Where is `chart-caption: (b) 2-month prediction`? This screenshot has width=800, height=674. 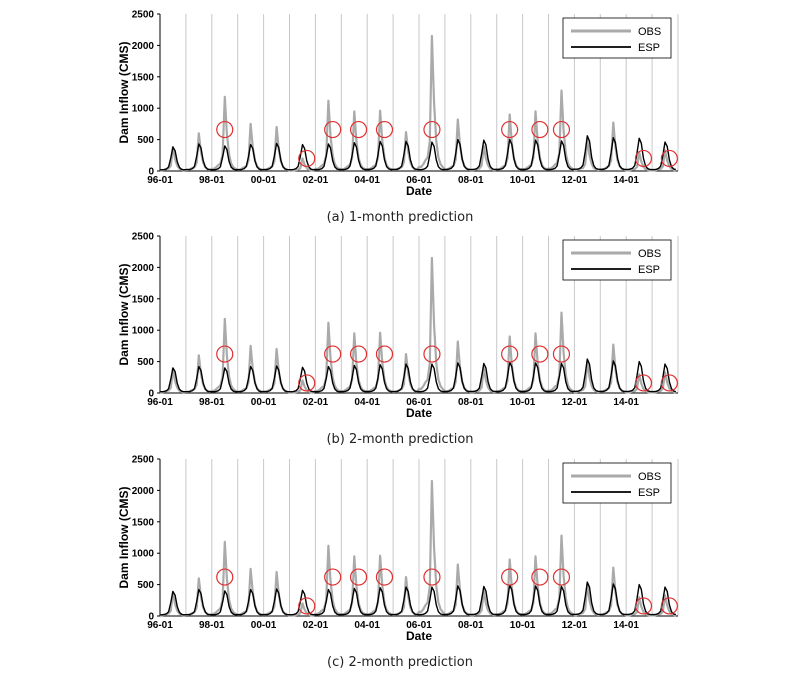
chart-caption: (b) 2-month prediction is located at coordinates (399, 439).